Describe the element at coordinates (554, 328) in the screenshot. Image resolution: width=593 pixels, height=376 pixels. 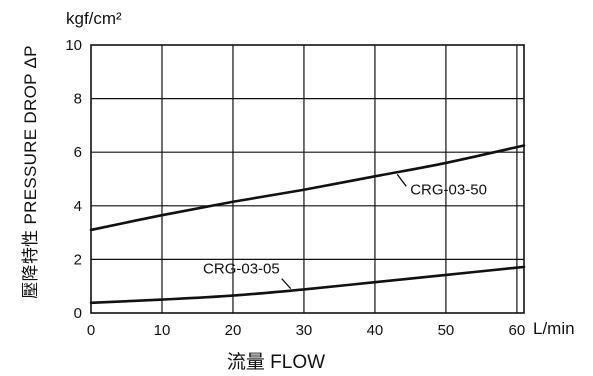
I see `x-axis-unit: L/min` at that location.